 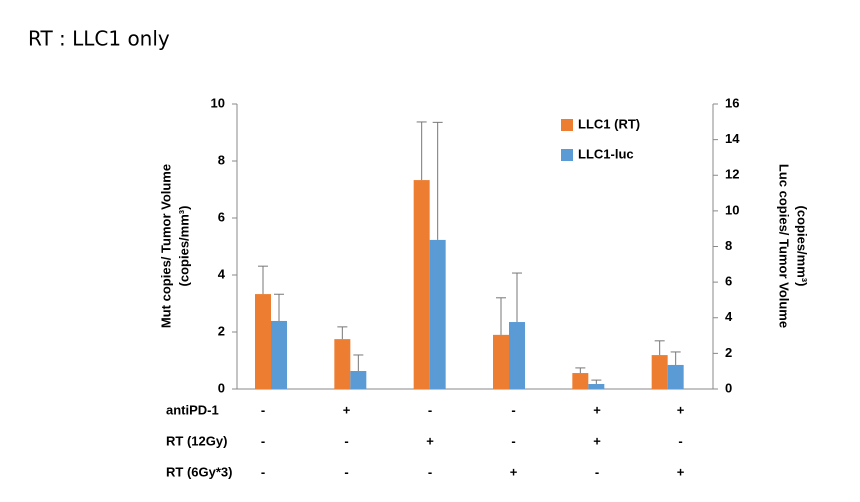 I want to click on page-title: RT : LLC1 only, so click(x=99, y=39).